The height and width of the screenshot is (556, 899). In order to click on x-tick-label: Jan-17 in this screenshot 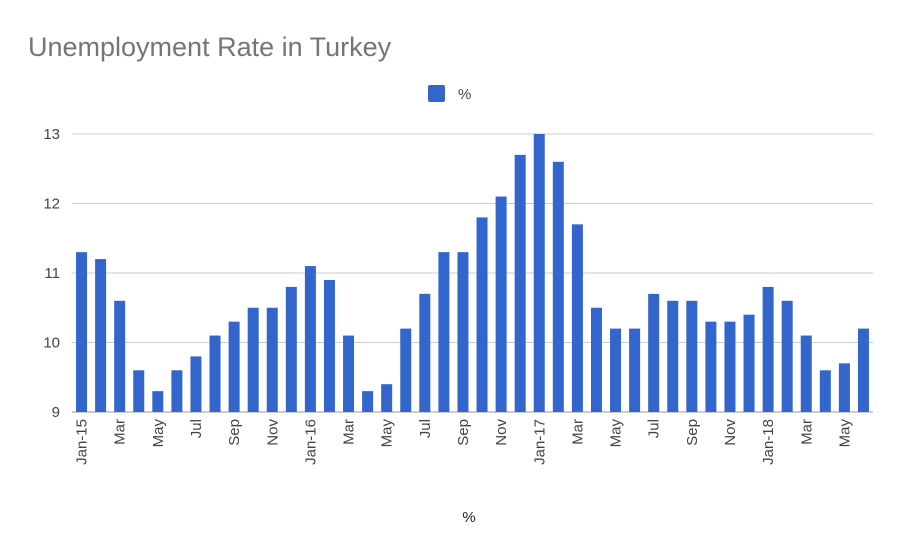, I will do `click(539, 442)`.